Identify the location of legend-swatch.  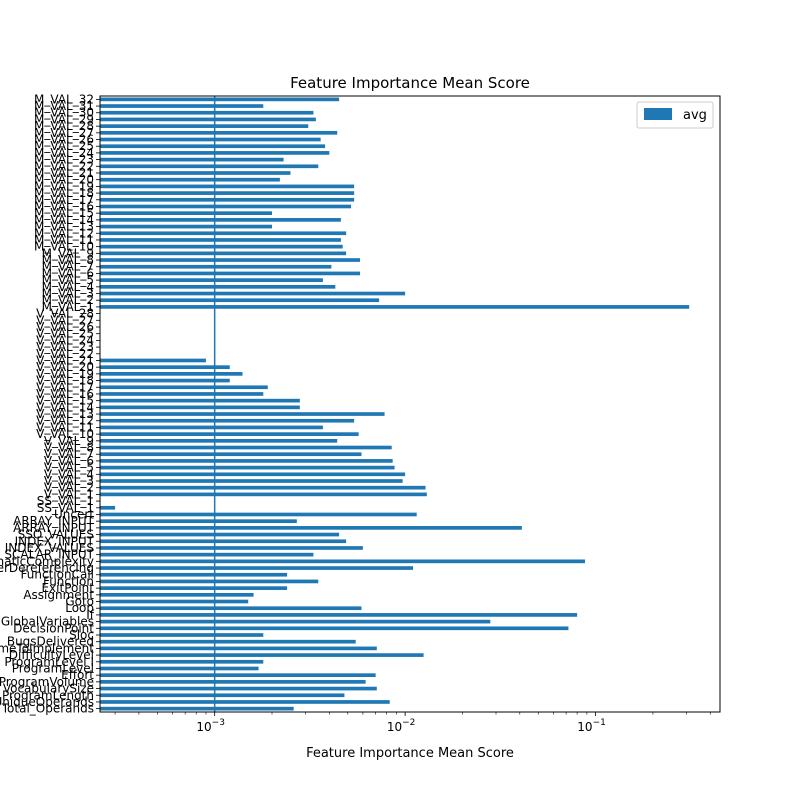
(658, 114).